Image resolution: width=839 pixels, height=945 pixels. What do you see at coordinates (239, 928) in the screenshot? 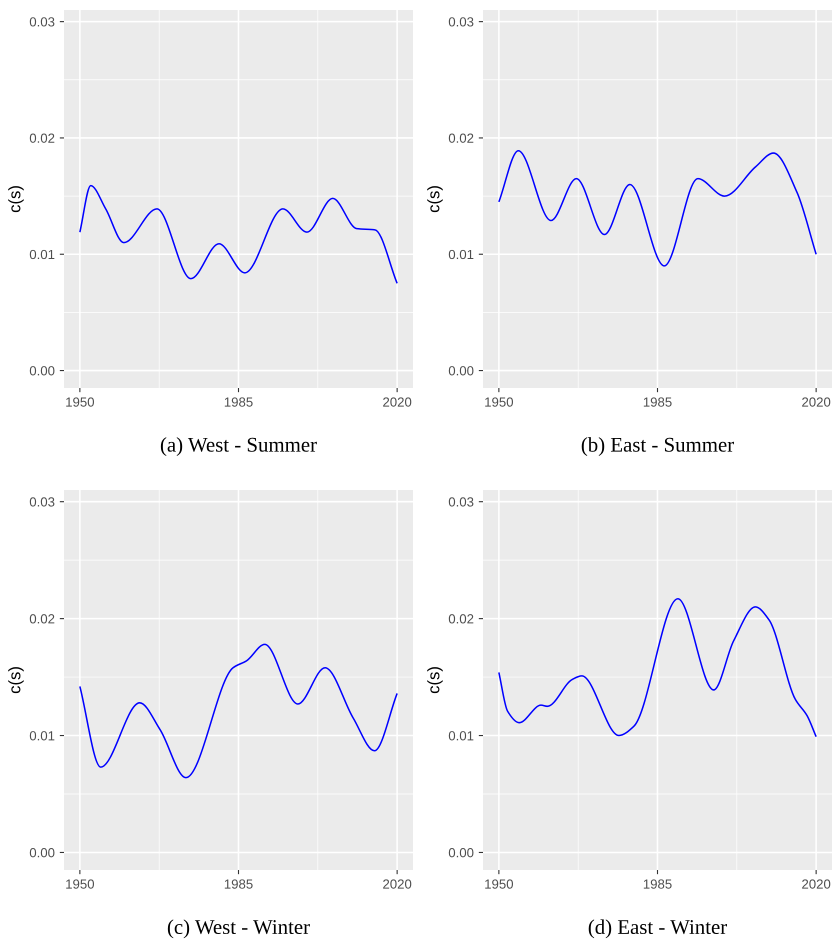
I see `text: (c) West - Winter` at bounding box center [239, 928].